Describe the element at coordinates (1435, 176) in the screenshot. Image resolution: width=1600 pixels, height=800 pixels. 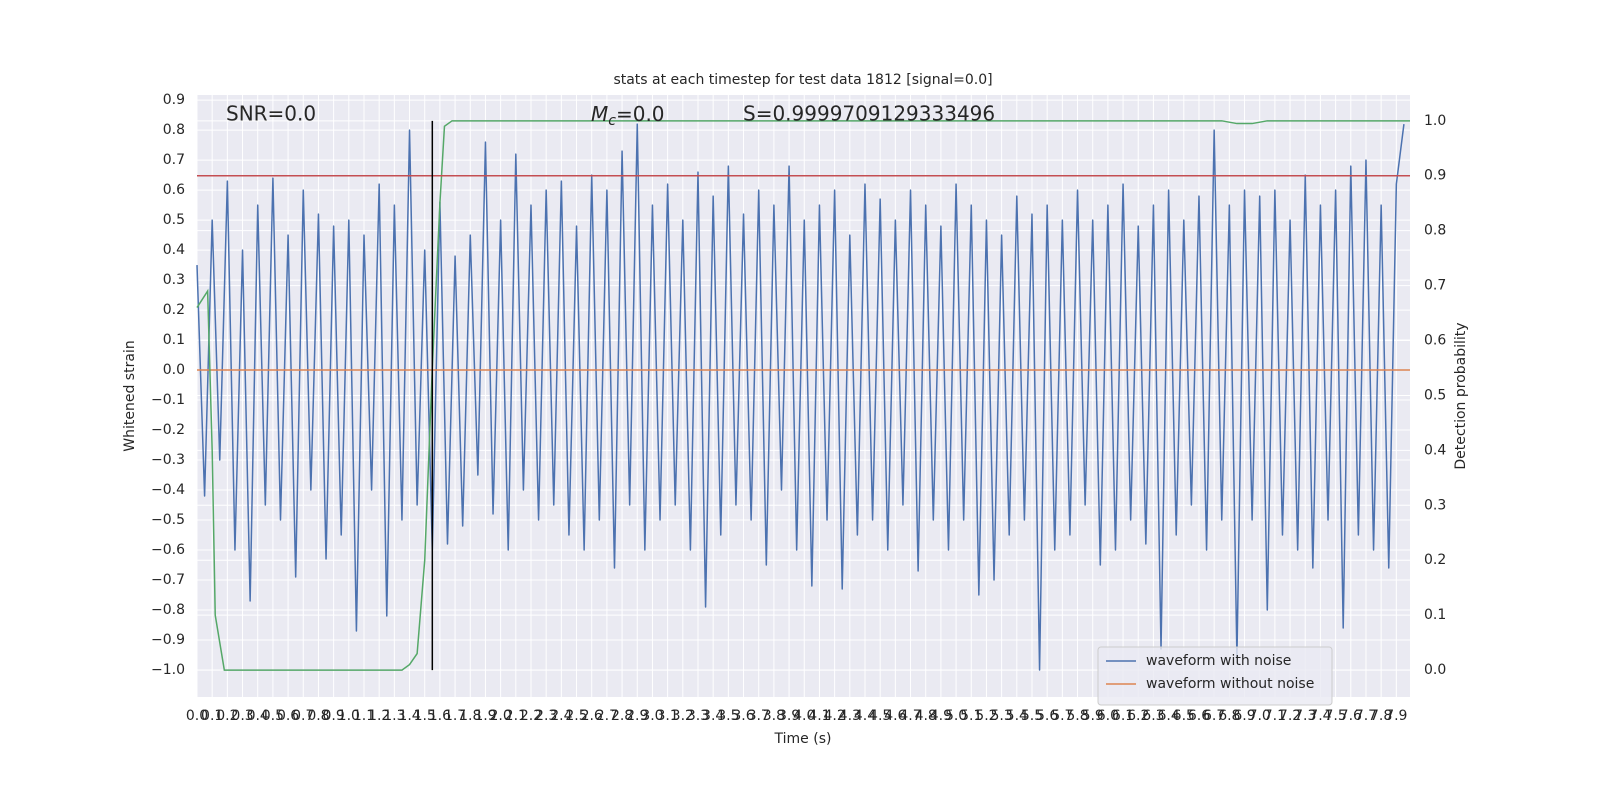
I see `y2-tick-label: 0.9` at that location.